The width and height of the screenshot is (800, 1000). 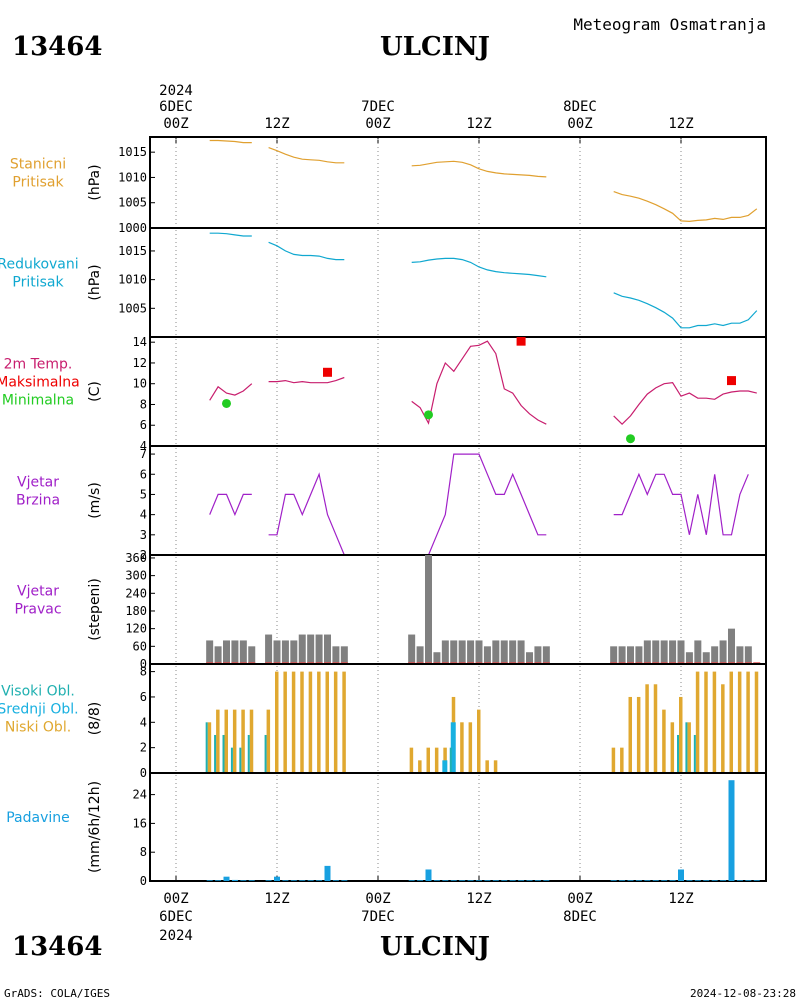 I want to click on top-hour-label: 00Z, so click(x=175, y=124).